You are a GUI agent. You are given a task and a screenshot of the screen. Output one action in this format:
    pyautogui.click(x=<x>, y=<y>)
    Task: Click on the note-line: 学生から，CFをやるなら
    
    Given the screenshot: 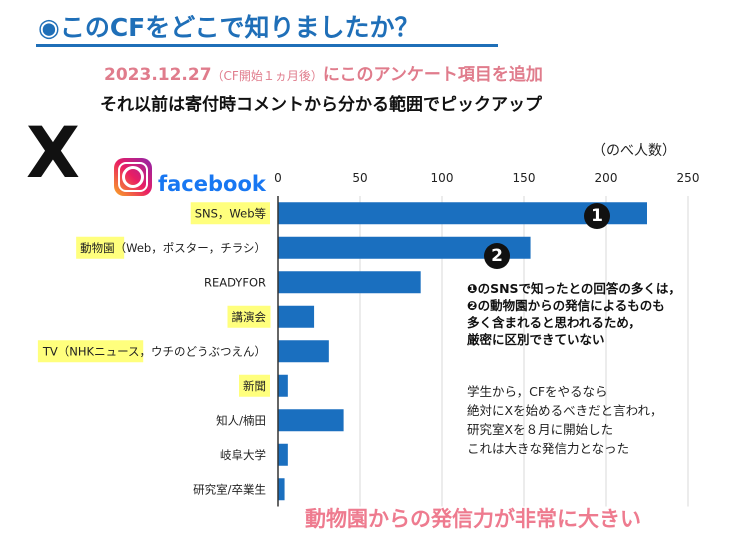 What is the action you would take?
    pyautogui.click(x=537, y=391)
    